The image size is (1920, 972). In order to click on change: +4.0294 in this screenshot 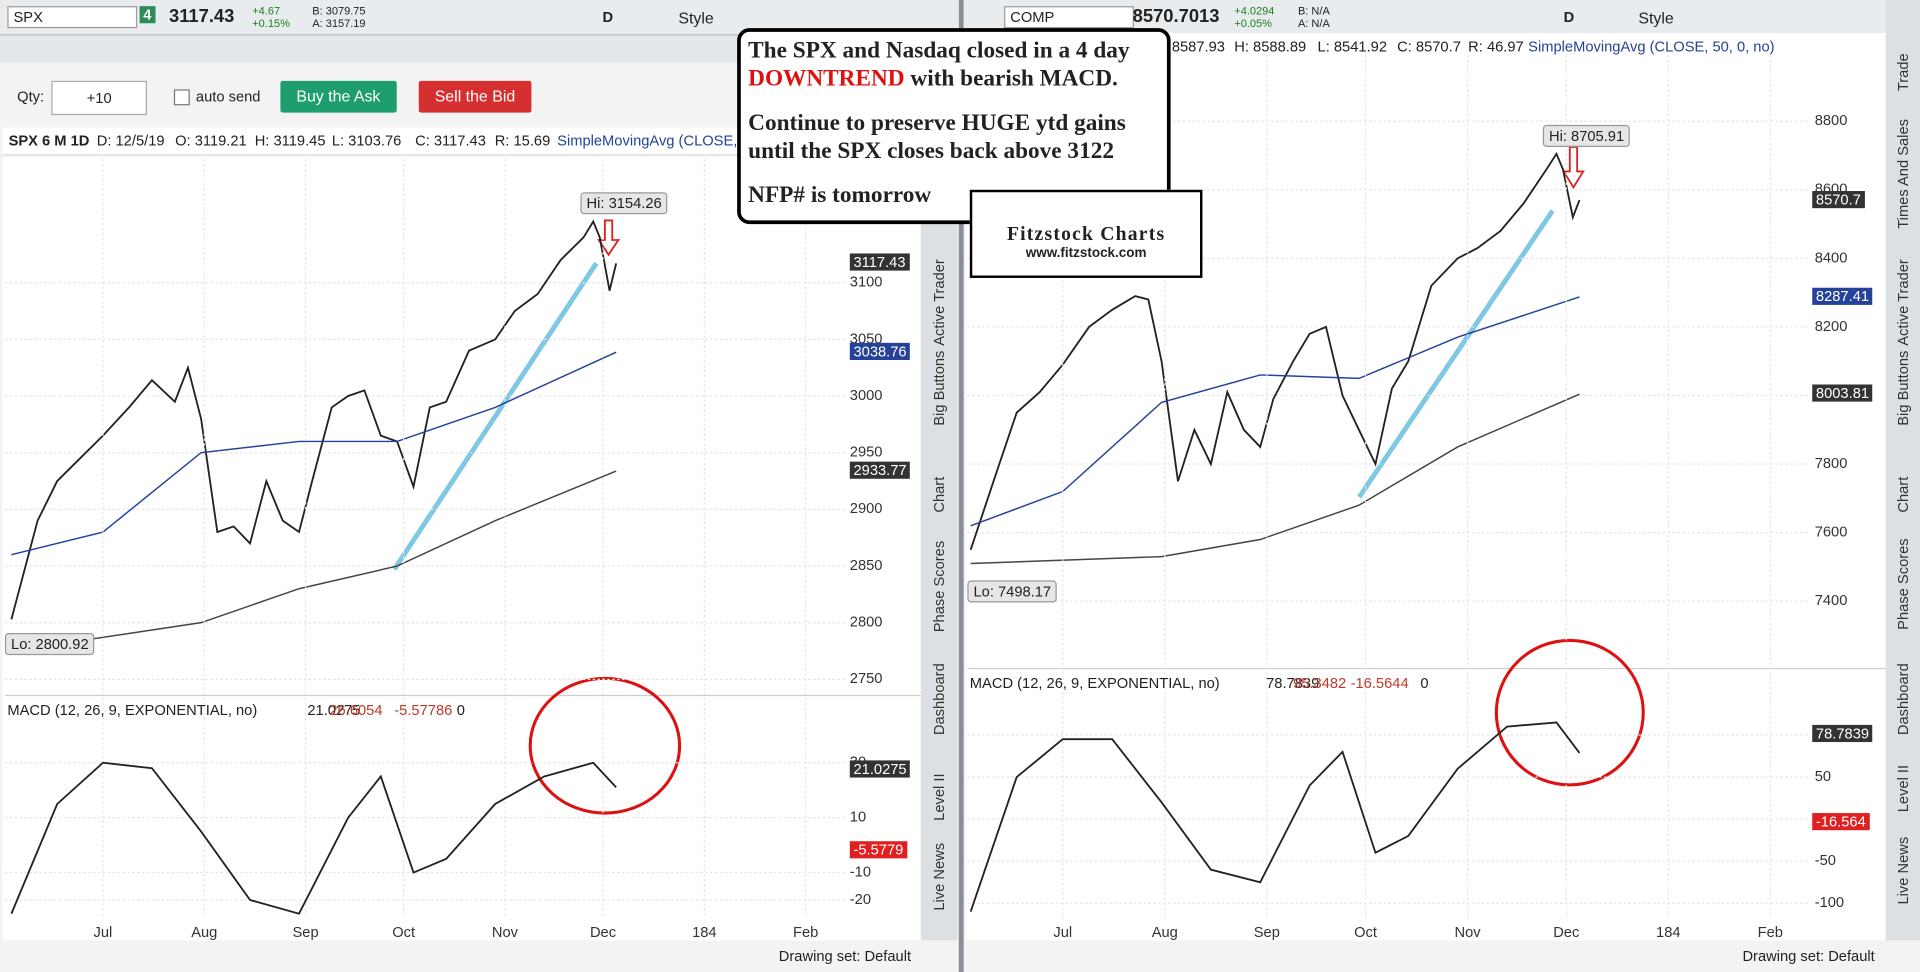, I will do `click(1254, 11)`.